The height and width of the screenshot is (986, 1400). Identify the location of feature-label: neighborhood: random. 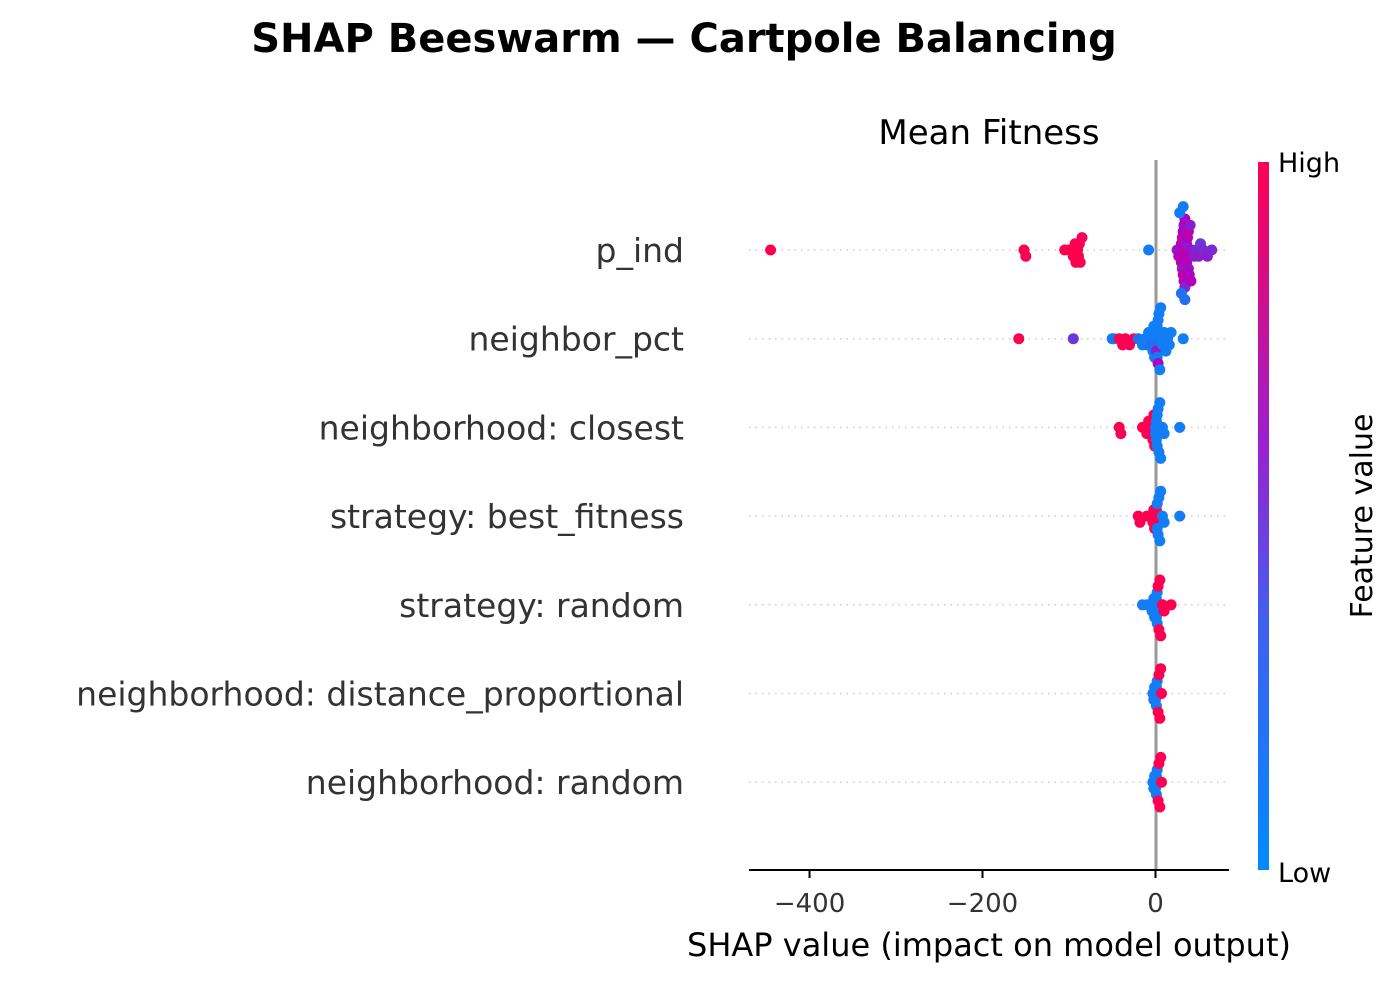
(495, 782).